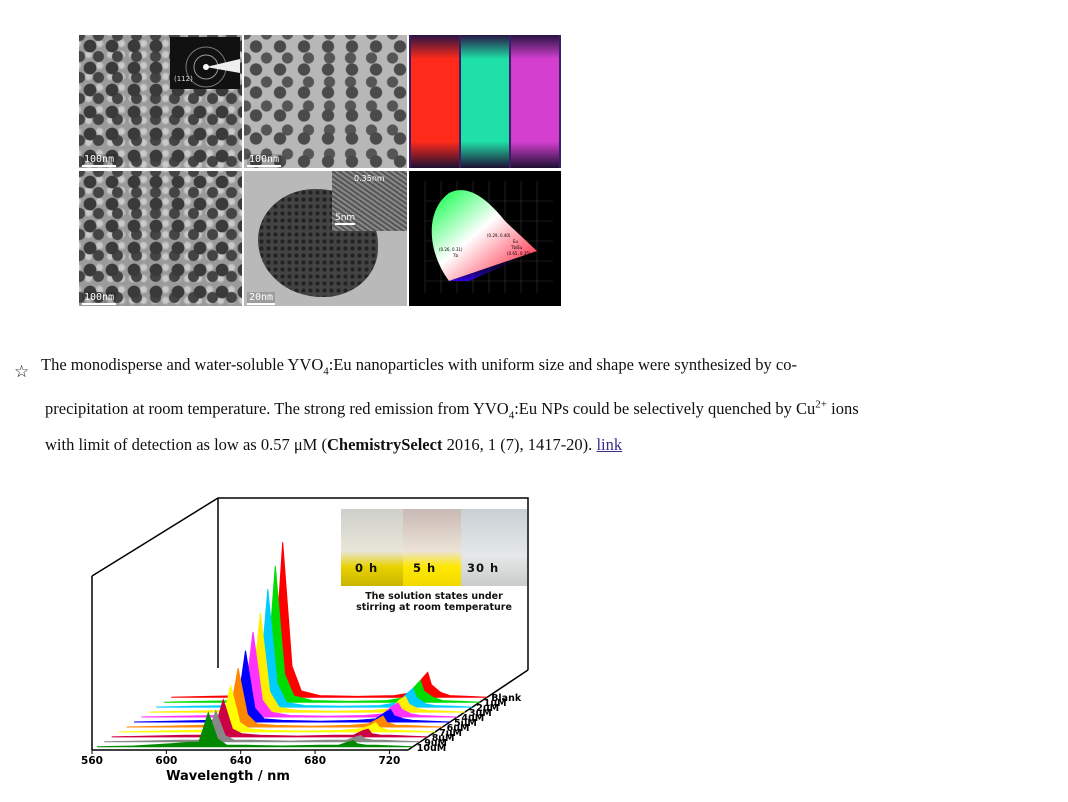  What do you see at coordinates (434, 596) in the screenshot?
I see `inset-caption-line-1: The solution states under` at bounding box center [434, 596].